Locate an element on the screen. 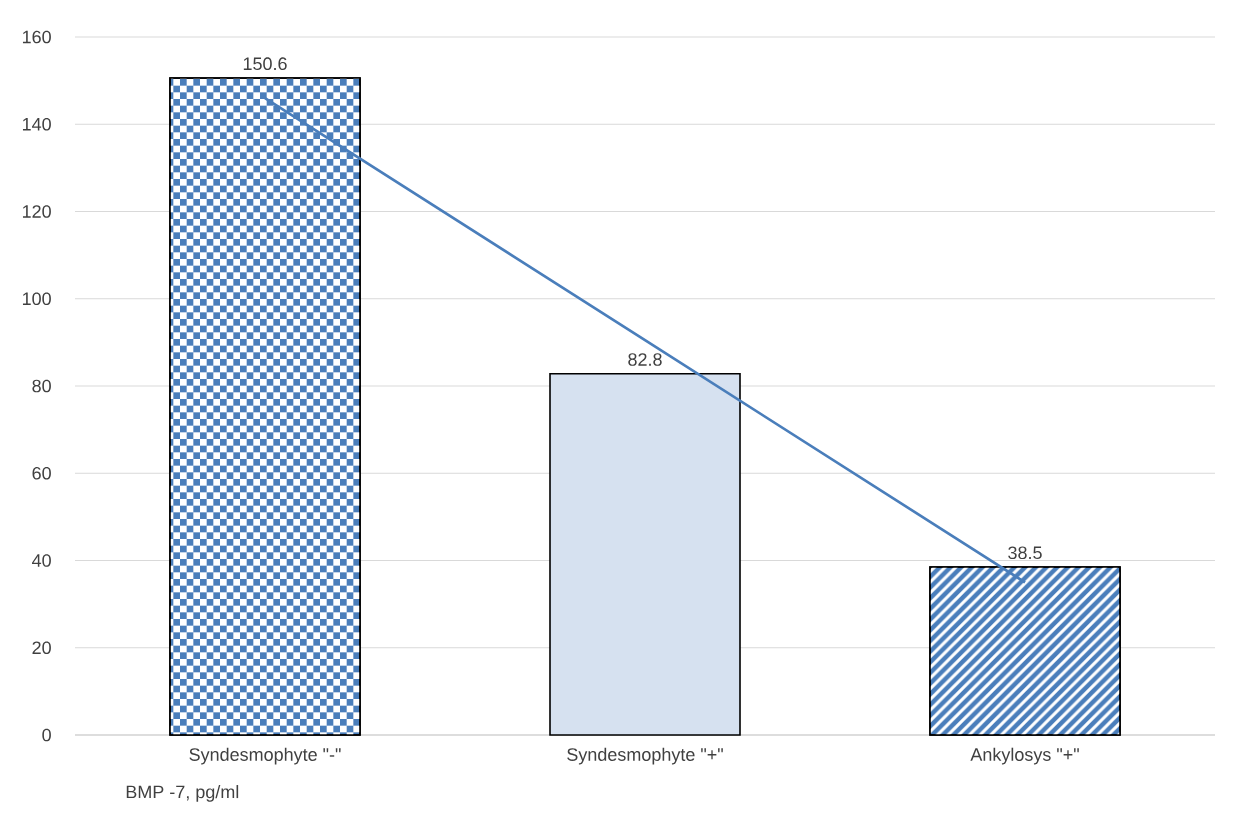  x-tick-label: Syndesmophyte "+" is located at coordinates (645, 756).